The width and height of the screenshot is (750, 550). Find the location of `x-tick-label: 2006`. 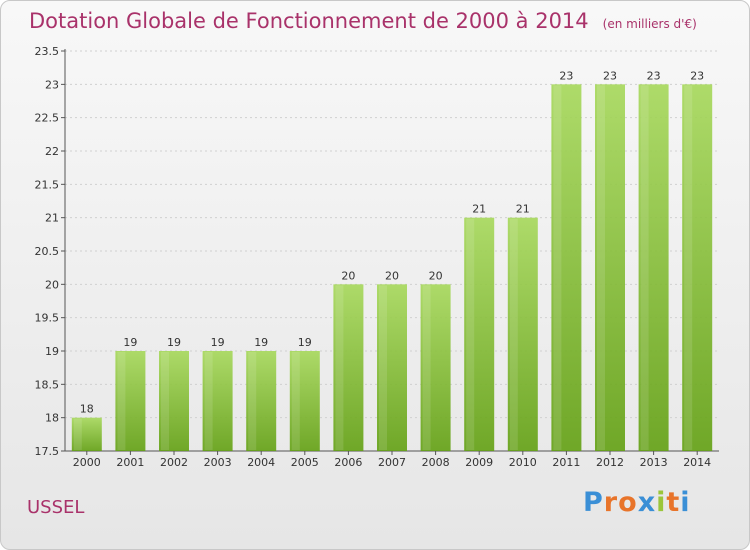

x-tick-label: 2006 is located at coordinates (348, 462).